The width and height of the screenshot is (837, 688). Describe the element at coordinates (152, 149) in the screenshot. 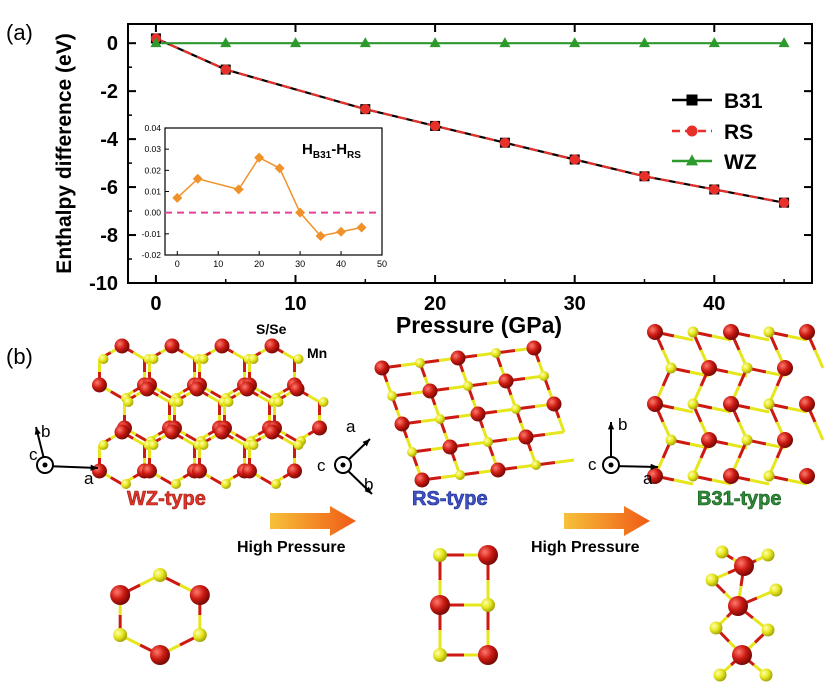

I see `inset-y-tick-label: 0.03` at that location.